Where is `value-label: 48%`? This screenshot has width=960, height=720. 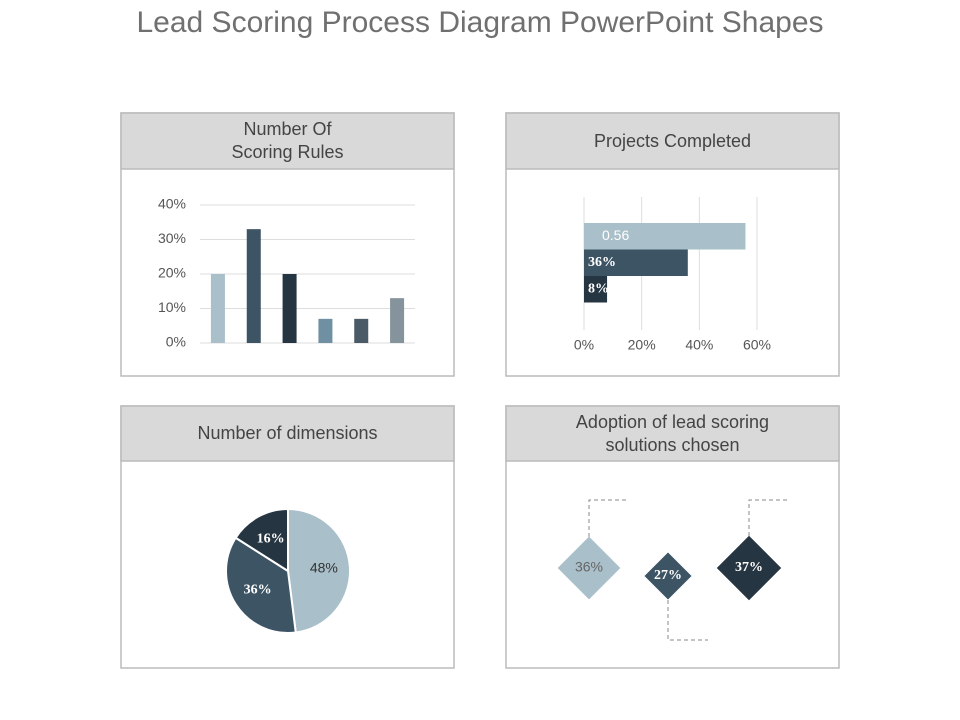
value-label: 48% is located at coordinates (324, 567).